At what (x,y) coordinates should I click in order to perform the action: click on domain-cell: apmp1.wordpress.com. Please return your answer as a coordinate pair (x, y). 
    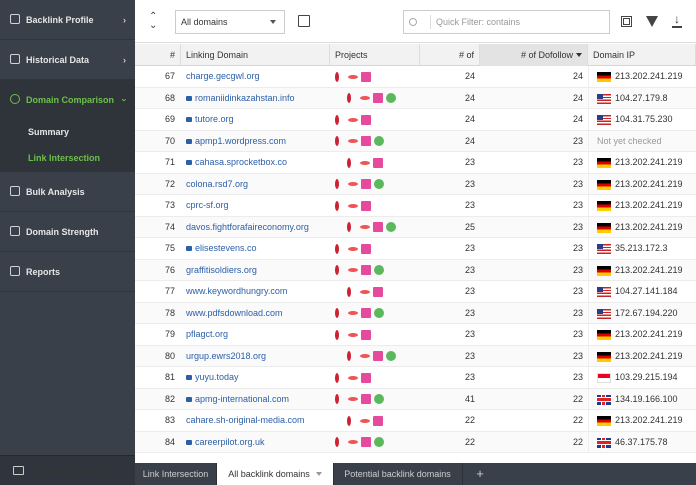
    Looking at the image, I should click on (258, 141).